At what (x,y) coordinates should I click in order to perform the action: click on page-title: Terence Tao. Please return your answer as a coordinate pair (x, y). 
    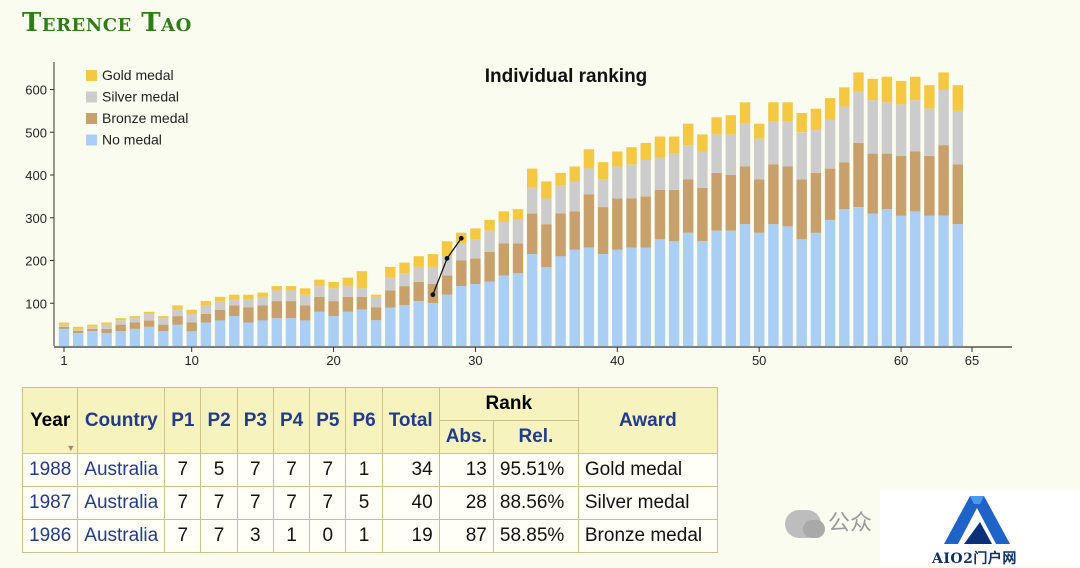
    Looking at the image, I should click on (107, 23).